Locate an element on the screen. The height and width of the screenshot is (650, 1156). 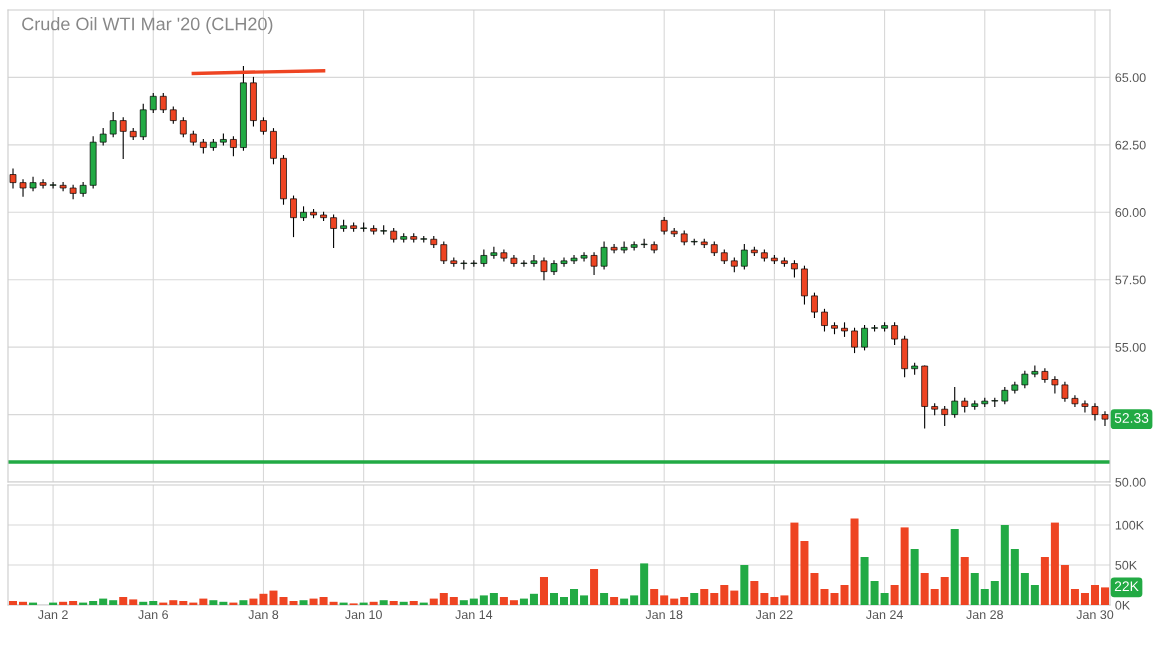
y-tick-label: 60.00 is located at coordinates (1130, 212).